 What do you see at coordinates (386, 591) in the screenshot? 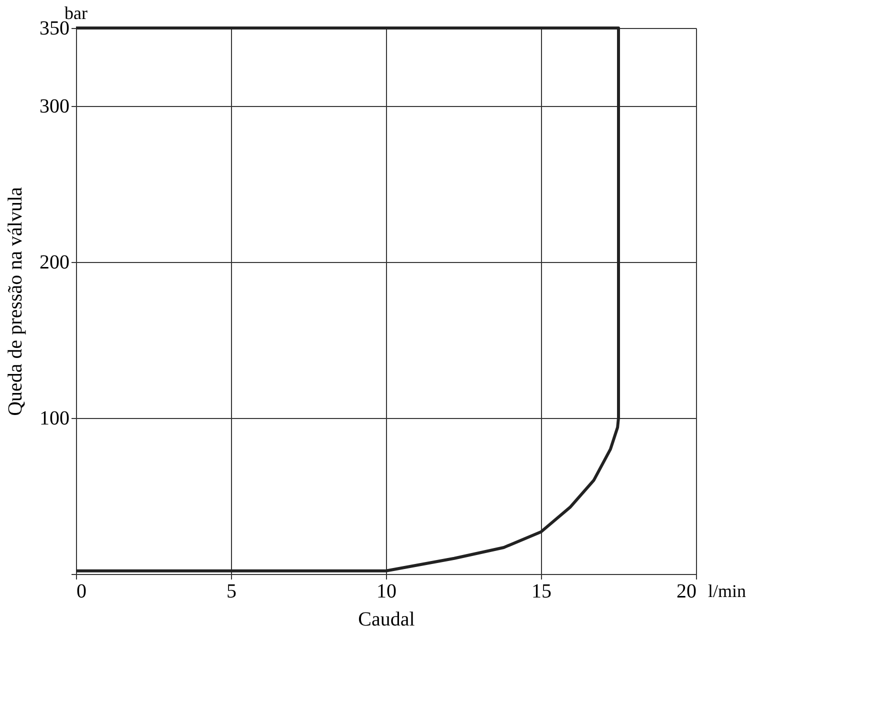
I see `x-tick-label: 10` at bounding box center [386, 591].